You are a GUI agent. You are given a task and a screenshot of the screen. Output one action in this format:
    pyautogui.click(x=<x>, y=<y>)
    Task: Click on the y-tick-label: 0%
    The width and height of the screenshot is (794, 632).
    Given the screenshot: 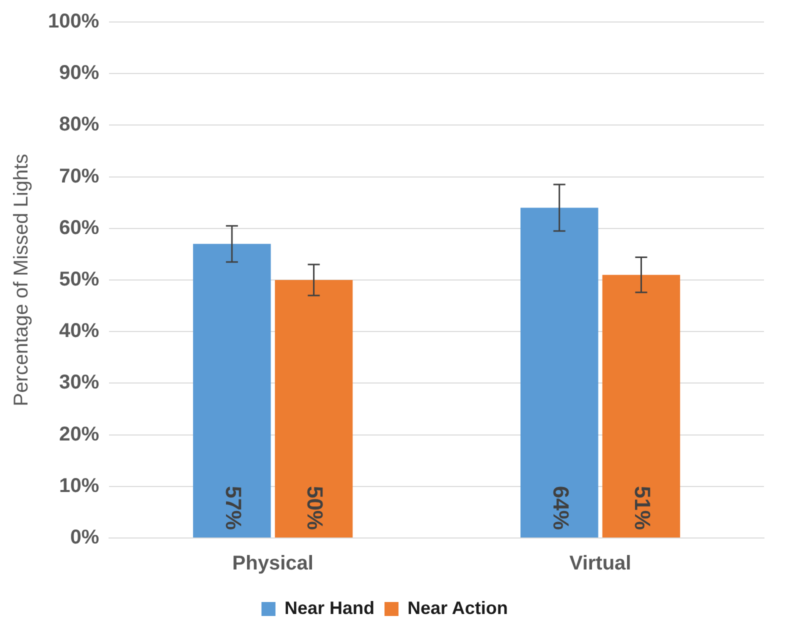 What is the action you would take?
    pyautogui.click(x=85, y=537)
    